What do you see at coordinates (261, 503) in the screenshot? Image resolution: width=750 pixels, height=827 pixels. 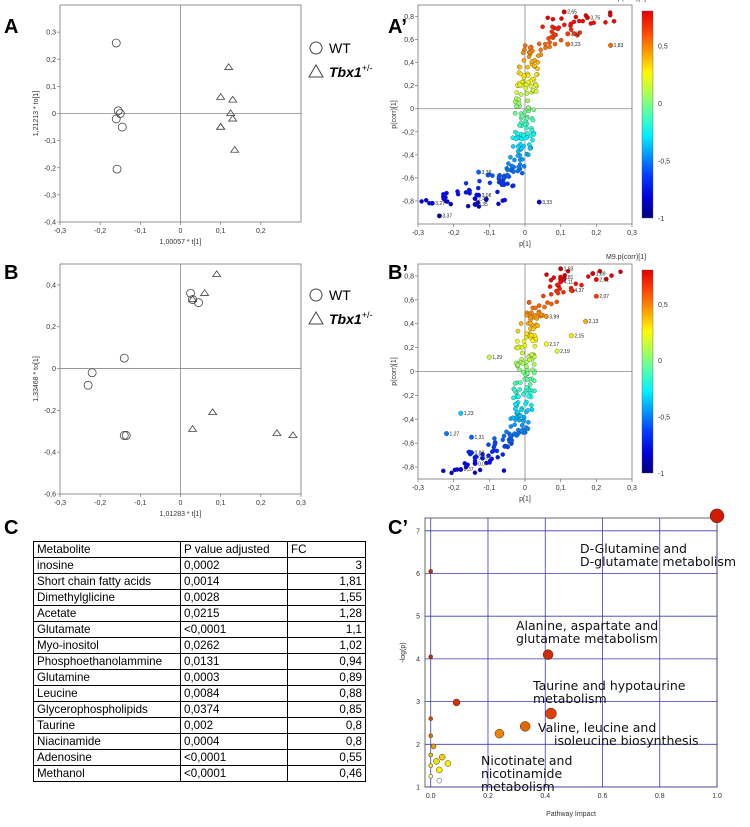 I see `panel-b-xtick-label: 0,2` at bounding box center [261, 503].